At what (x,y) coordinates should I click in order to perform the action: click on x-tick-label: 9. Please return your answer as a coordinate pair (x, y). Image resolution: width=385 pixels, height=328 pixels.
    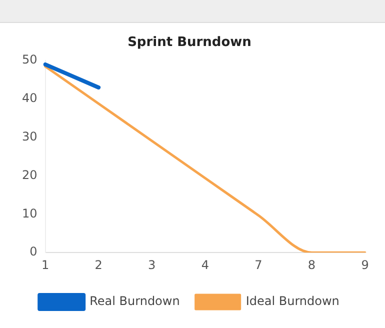
    Looking at the image, I should click on (365, 265).